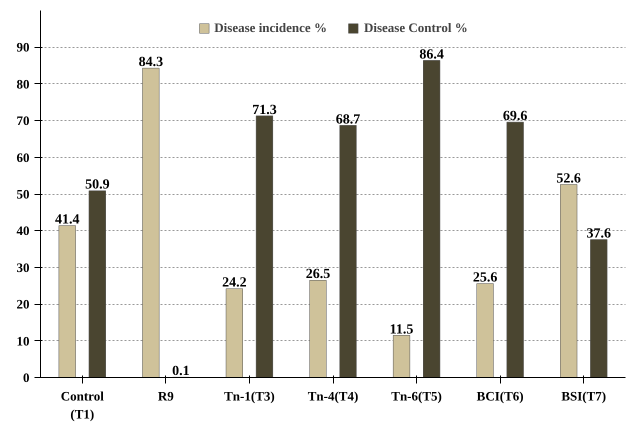  What do you see at coordinates (416, 396) in the screenshot?
I see `x-tick-label: Tn-6(T5)` at bounding box center [416, 396].